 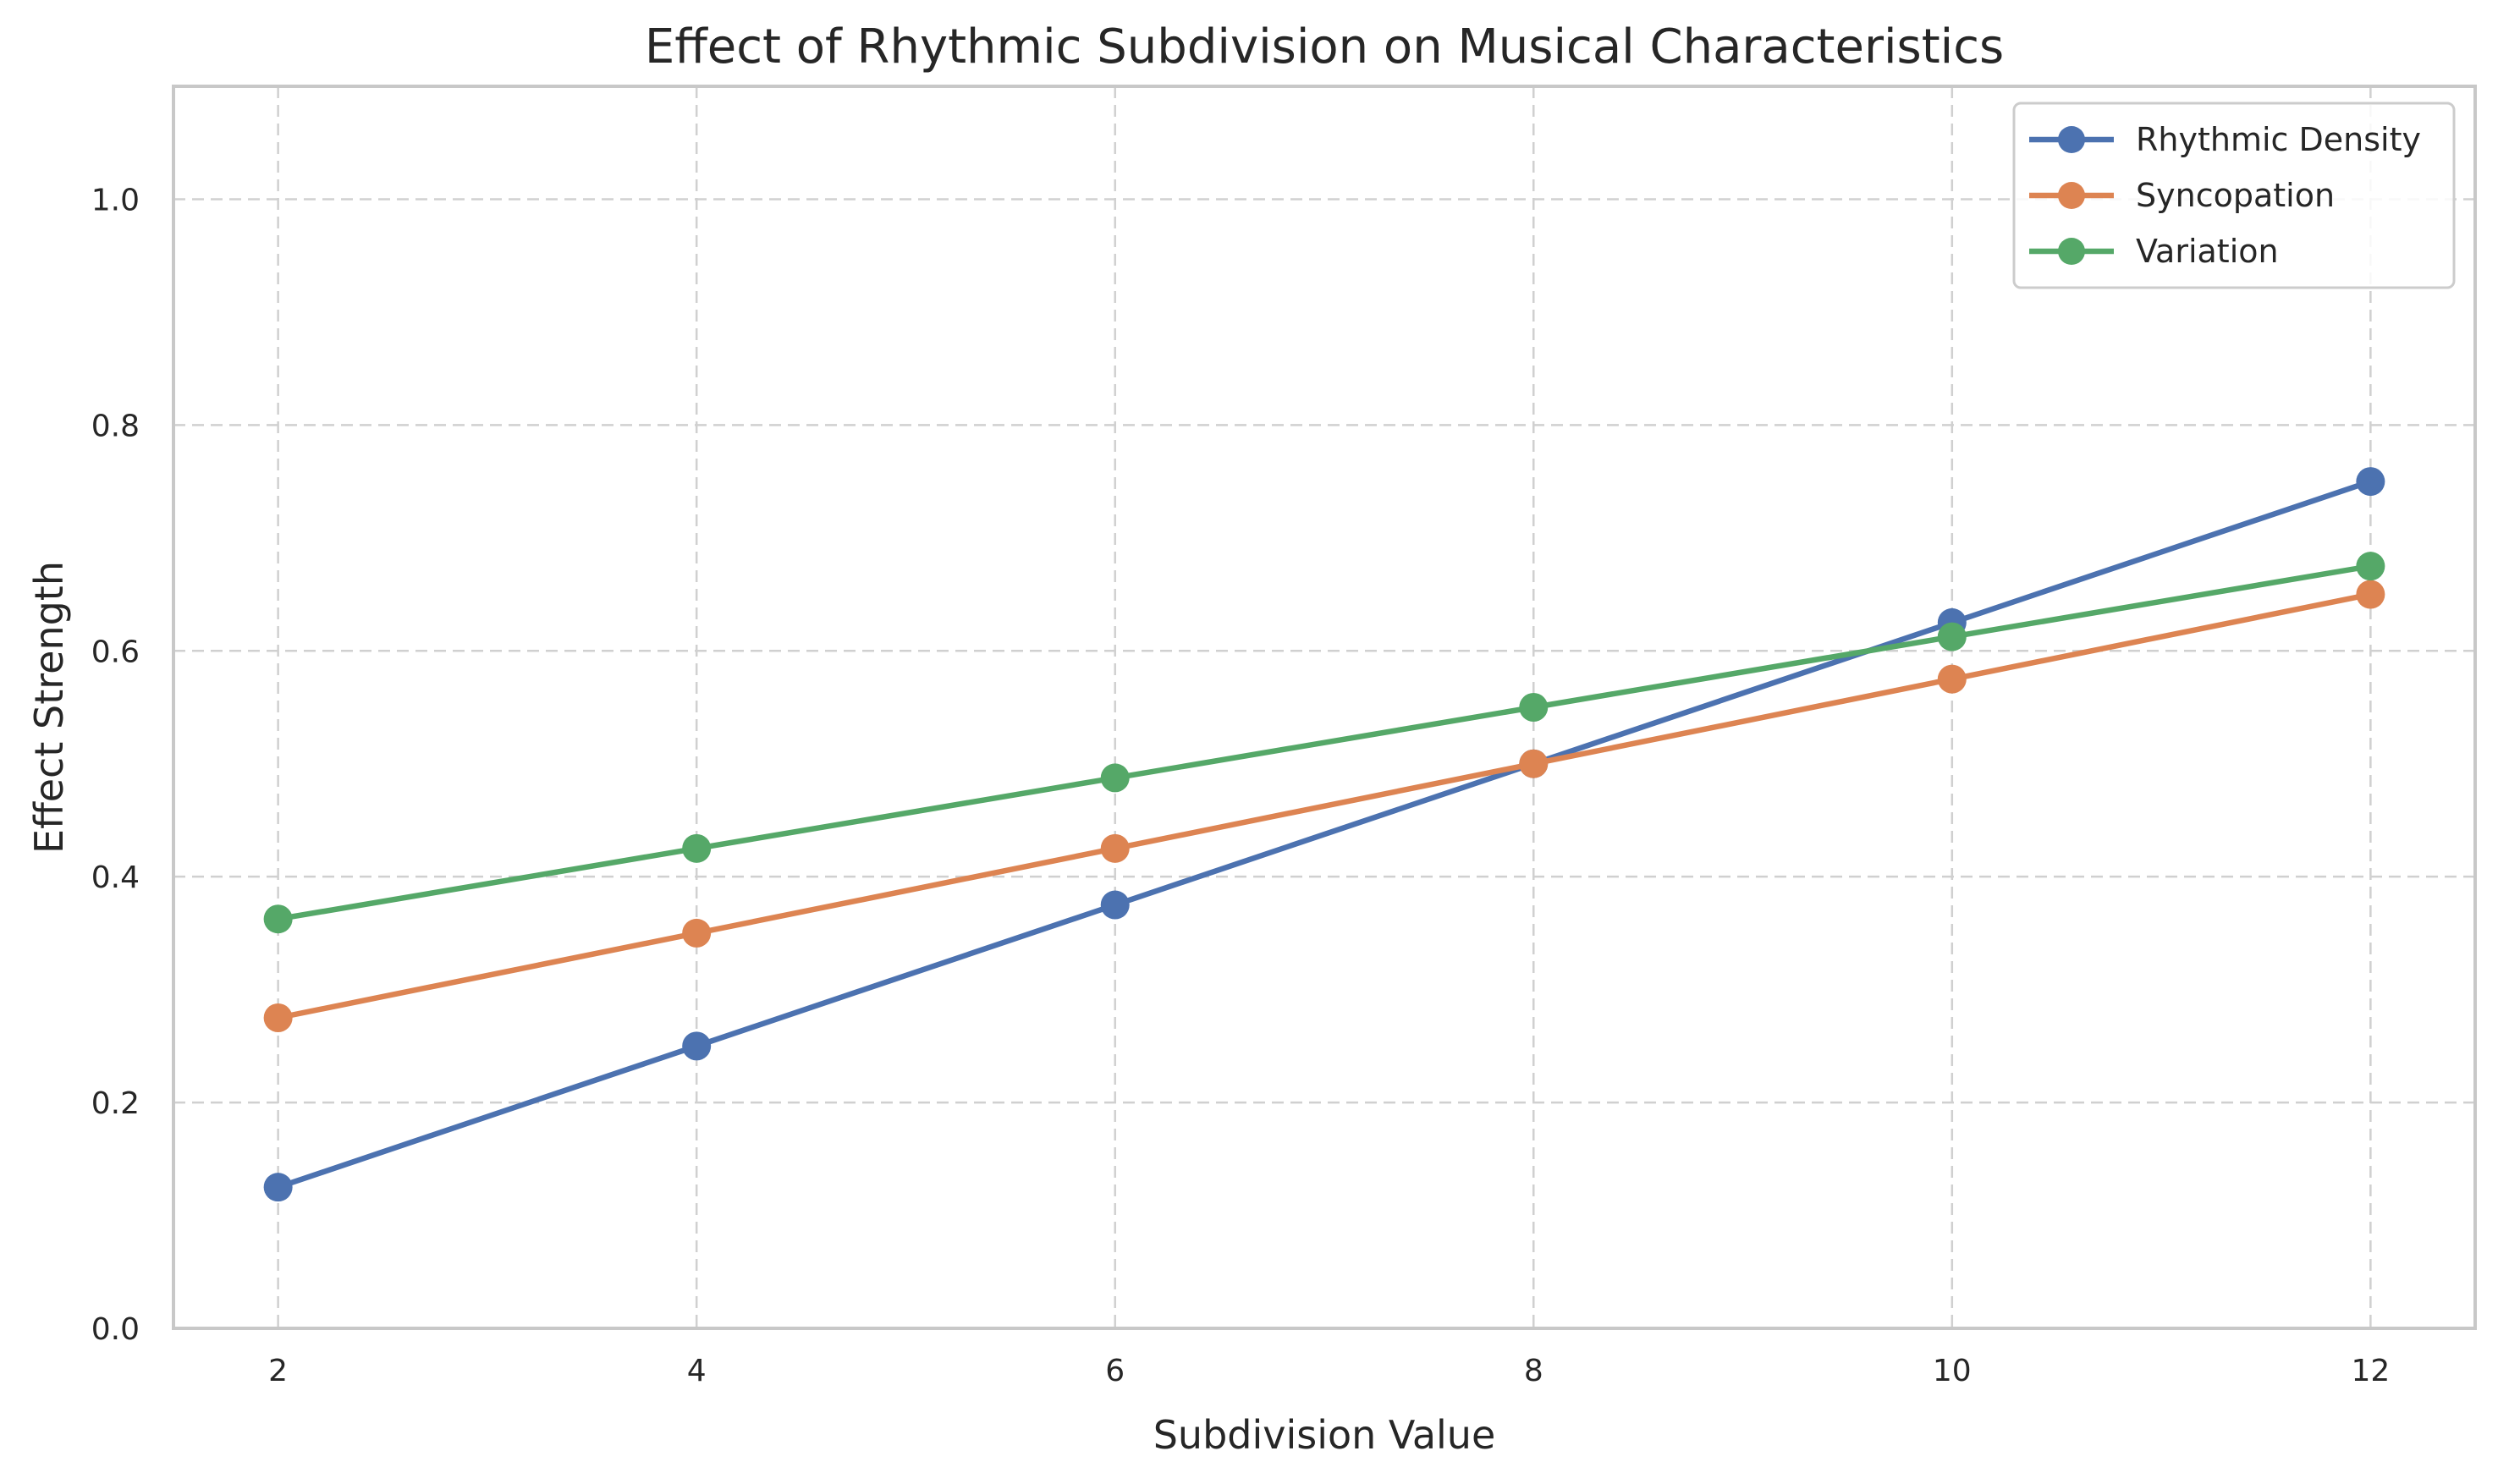 What do you see at coordinates (2278, 139) in the screenshot?
I see `legend-label: Rhythmic Density` at bounding box center [2278, 139].